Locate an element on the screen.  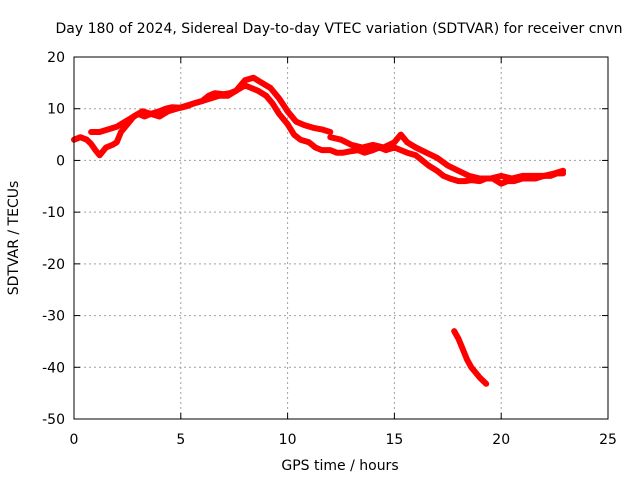
y-tick-label: -30 is located at coordinates (53, 317).